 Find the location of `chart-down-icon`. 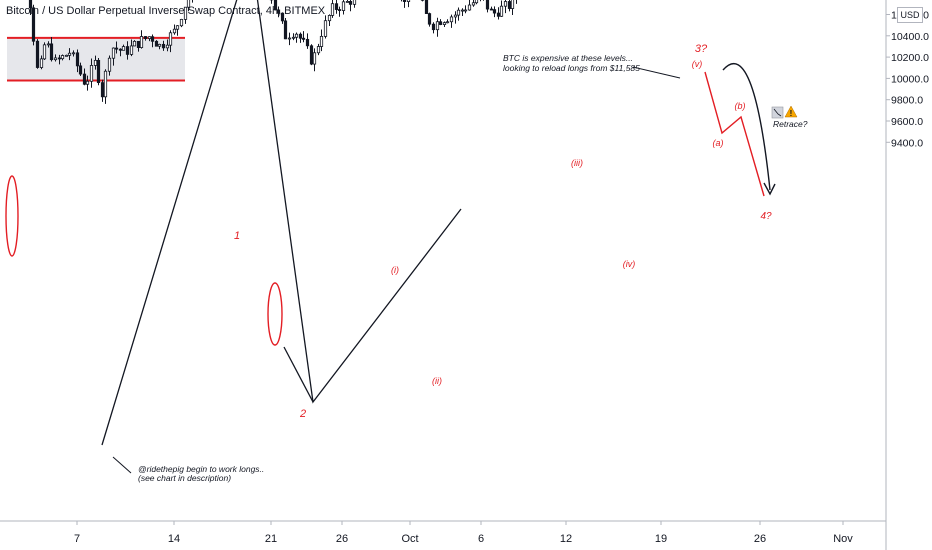

chart-down-icon is located at coordinates (777, 112).